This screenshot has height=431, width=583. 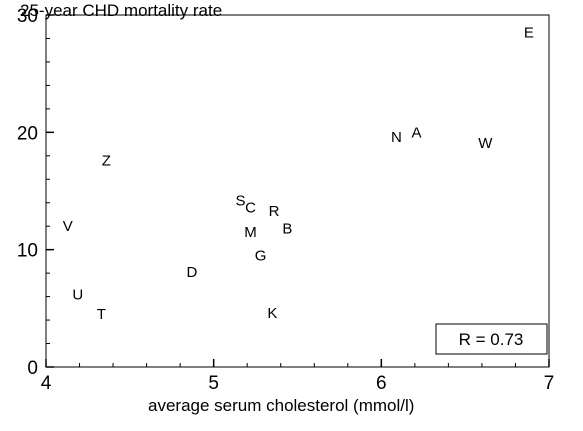 I want to click on x-tick-labels: 4 5 6 7, so click(x=298, y=383).